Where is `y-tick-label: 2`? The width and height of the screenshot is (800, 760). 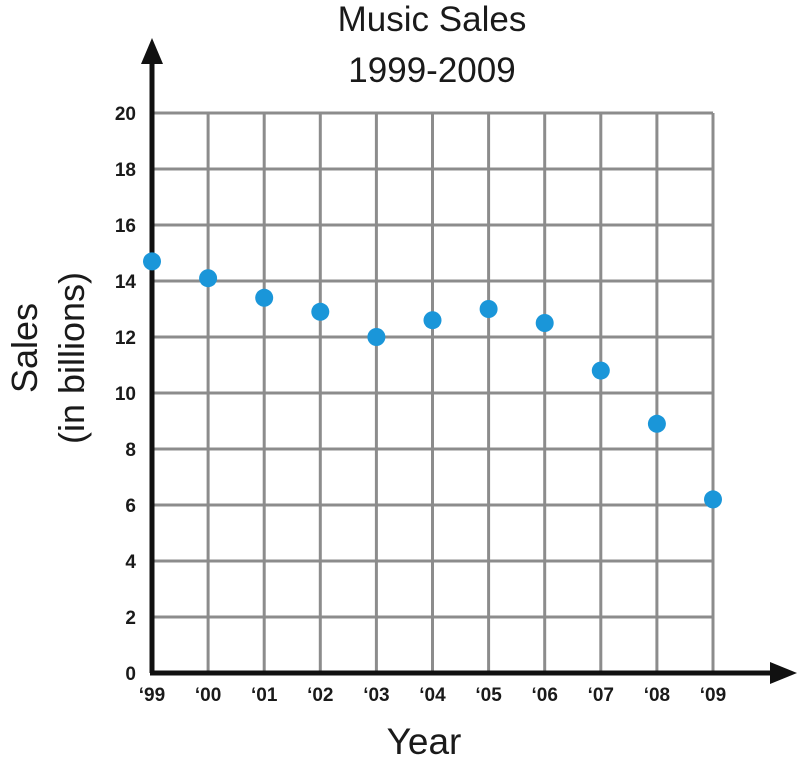 y-tick-label: 2 is located at coordinates (130, 618).